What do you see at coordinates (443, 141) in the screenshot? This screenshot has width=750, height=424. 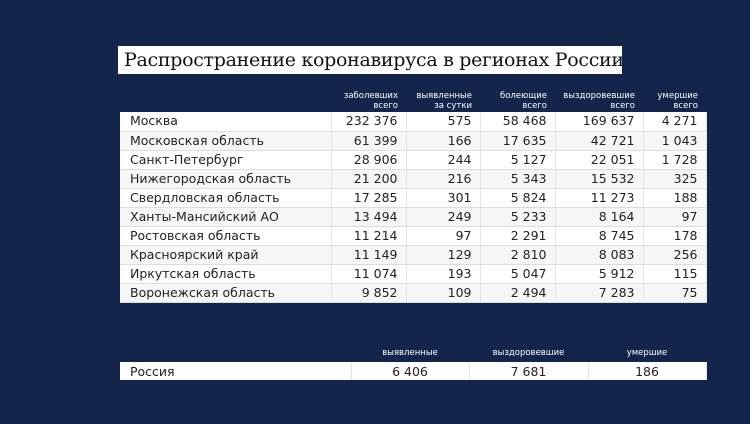 I see `cell-value: 166` at bounding box center [443, 141].